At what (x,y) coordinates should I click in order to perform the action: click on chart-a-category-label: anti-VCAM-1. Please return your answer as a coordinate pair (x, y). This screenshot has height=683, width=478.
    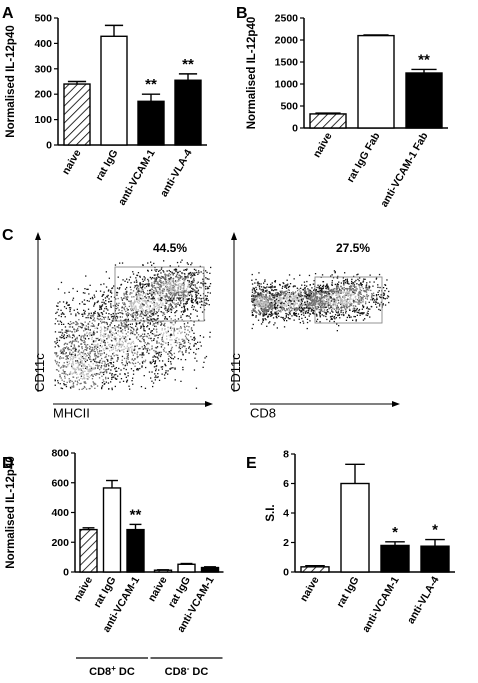
    Looking at the image, I should click on (137, 177).